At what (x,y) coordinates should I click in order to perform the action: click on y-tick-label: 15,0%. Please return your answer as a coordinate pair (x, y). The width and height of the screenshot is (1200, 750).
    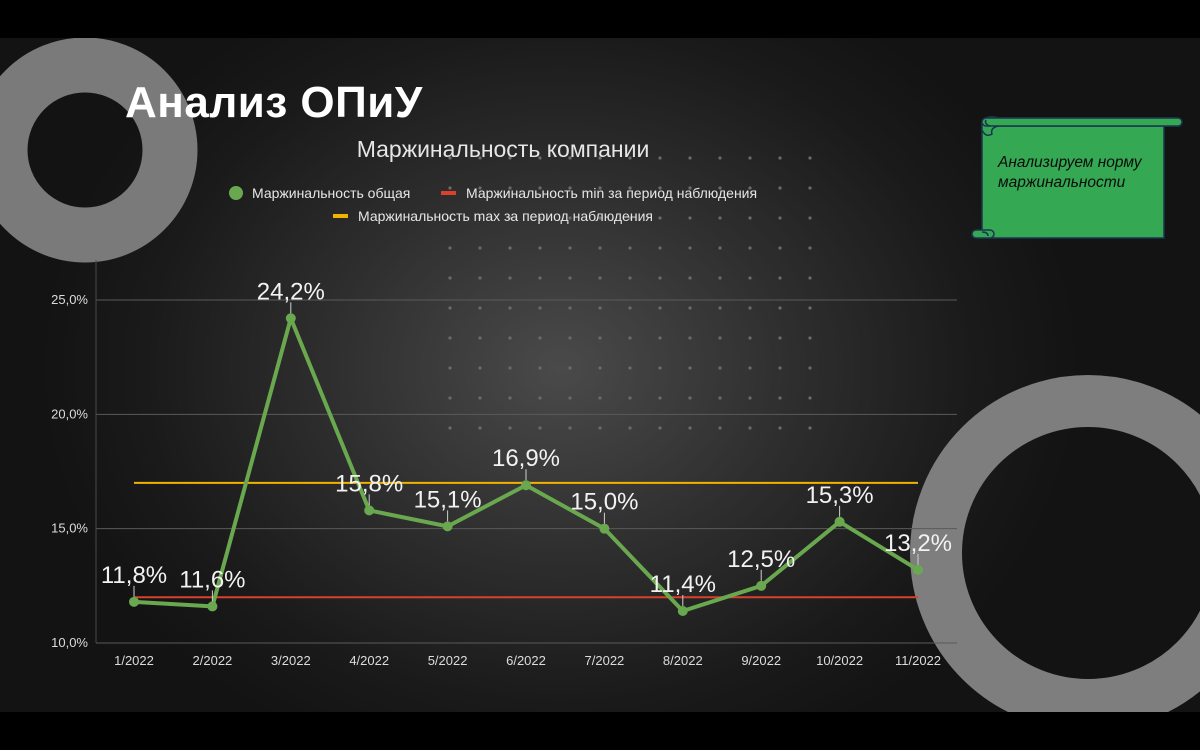
    Looking at the image, I should click on (69, 528).